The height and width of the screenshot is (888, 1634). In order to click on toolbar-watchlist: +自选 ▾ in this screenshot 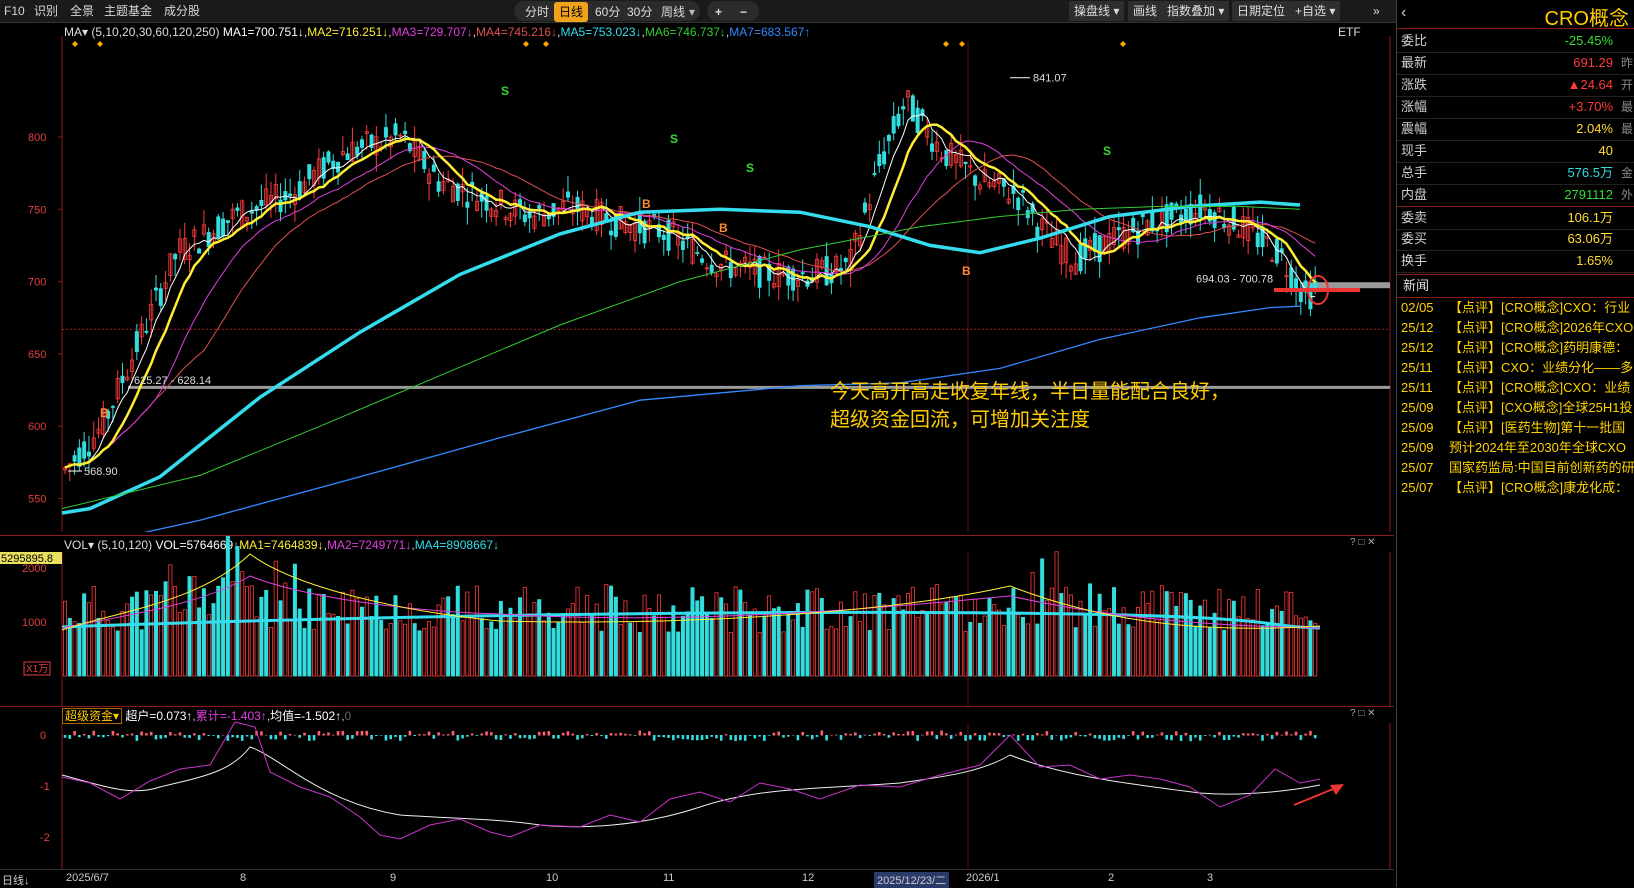, I will do `click(1315, 11)`.